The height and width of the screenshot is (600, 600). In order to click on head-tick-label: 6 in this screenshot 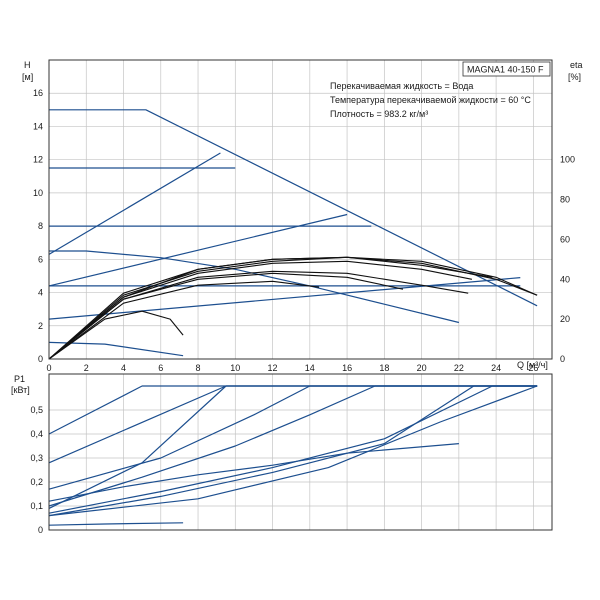, I will do `click(40, 259)`.